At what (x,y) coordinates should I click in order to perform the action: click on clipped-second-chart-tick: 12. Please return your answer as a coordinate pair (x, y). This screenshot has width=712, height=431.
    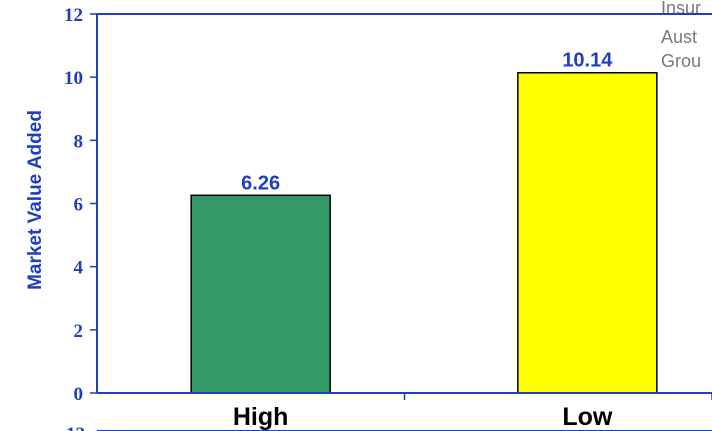
    Looking at the image, I should click on (75, 427).